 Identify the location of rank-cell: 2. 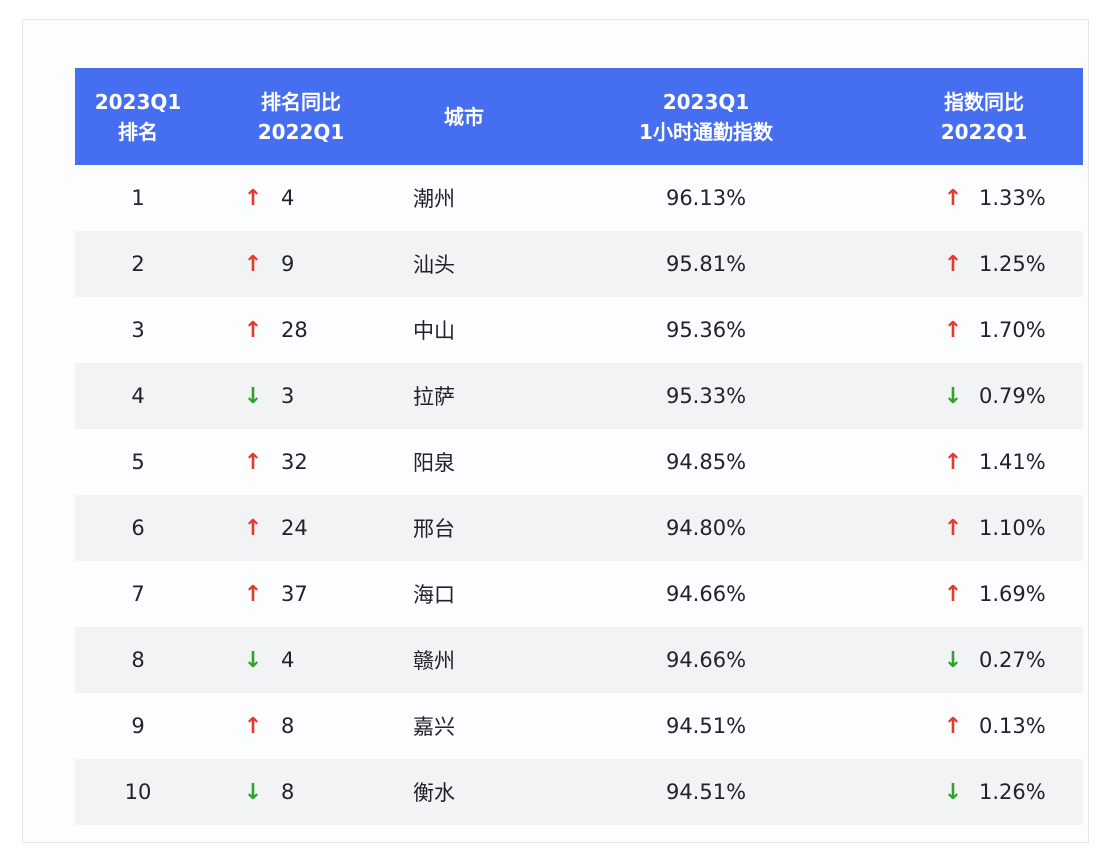
(138, 264).